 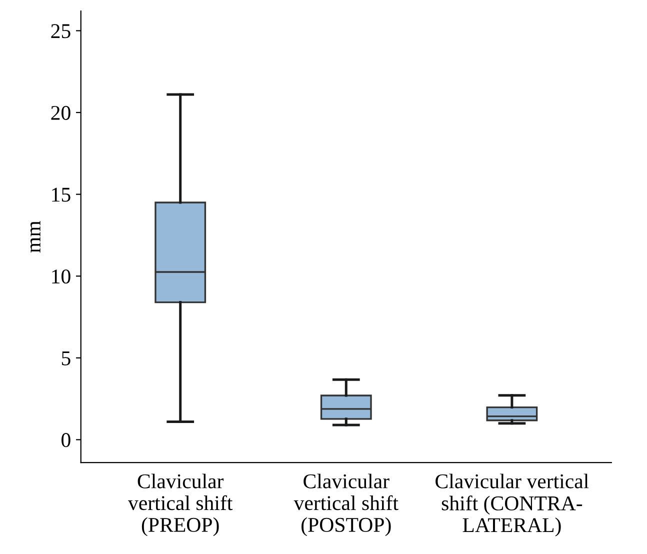 What do you see at coordinates (61, 195) in the screenshot?
I see `y-tick-label: 15` at bounding box center [61, 195].